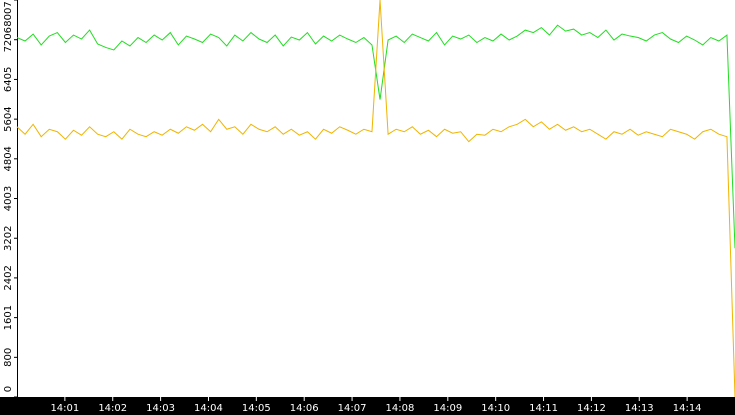 This screenshot has height=415, width=735. Describe the element at coordinates (160, 408) in the screenshot. I see `x-tick-label: 14:03` at that location.